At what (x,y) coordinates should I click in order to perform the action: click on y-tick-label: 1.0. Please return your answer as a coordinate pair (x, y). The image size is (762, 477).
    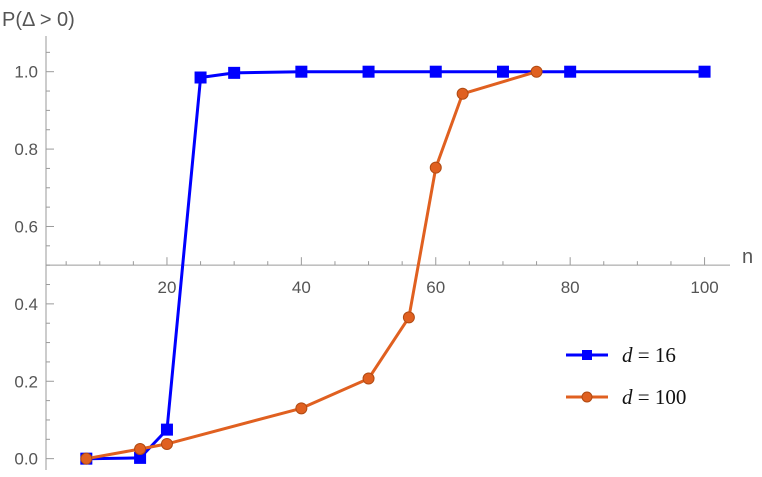
    Looking at the image, I should click on (26, 72).